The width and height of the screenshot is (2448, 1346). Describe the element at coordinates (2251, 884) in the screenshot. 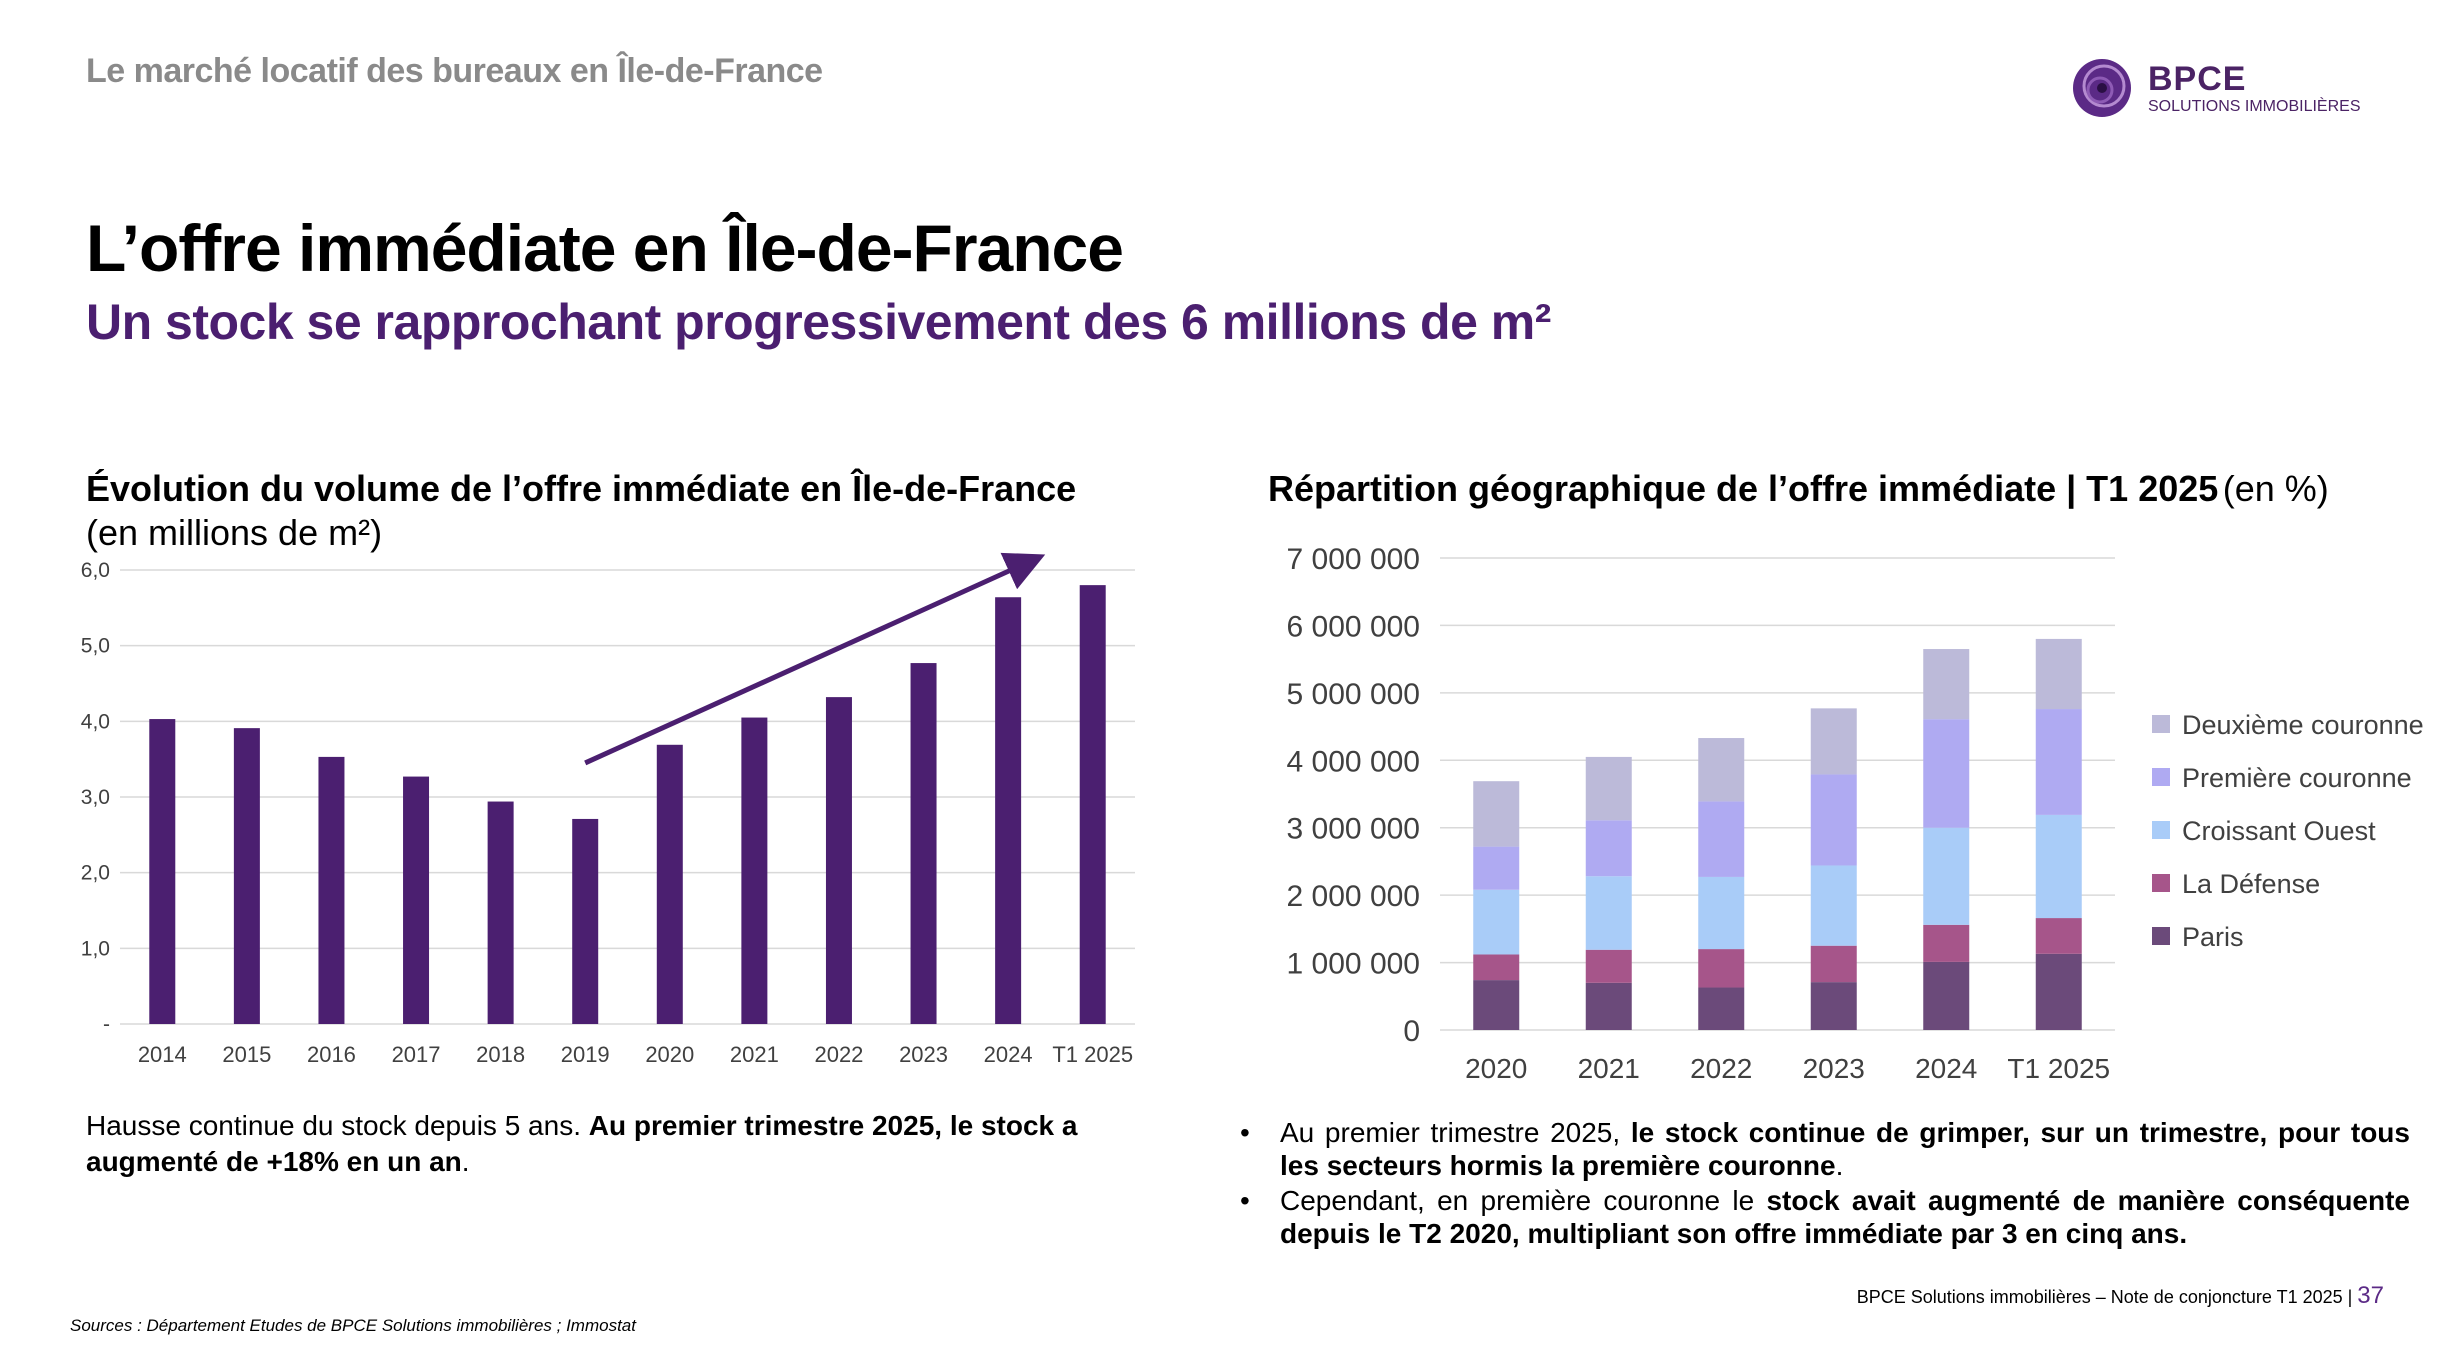

I see `legend-label: La Défense` at that location.